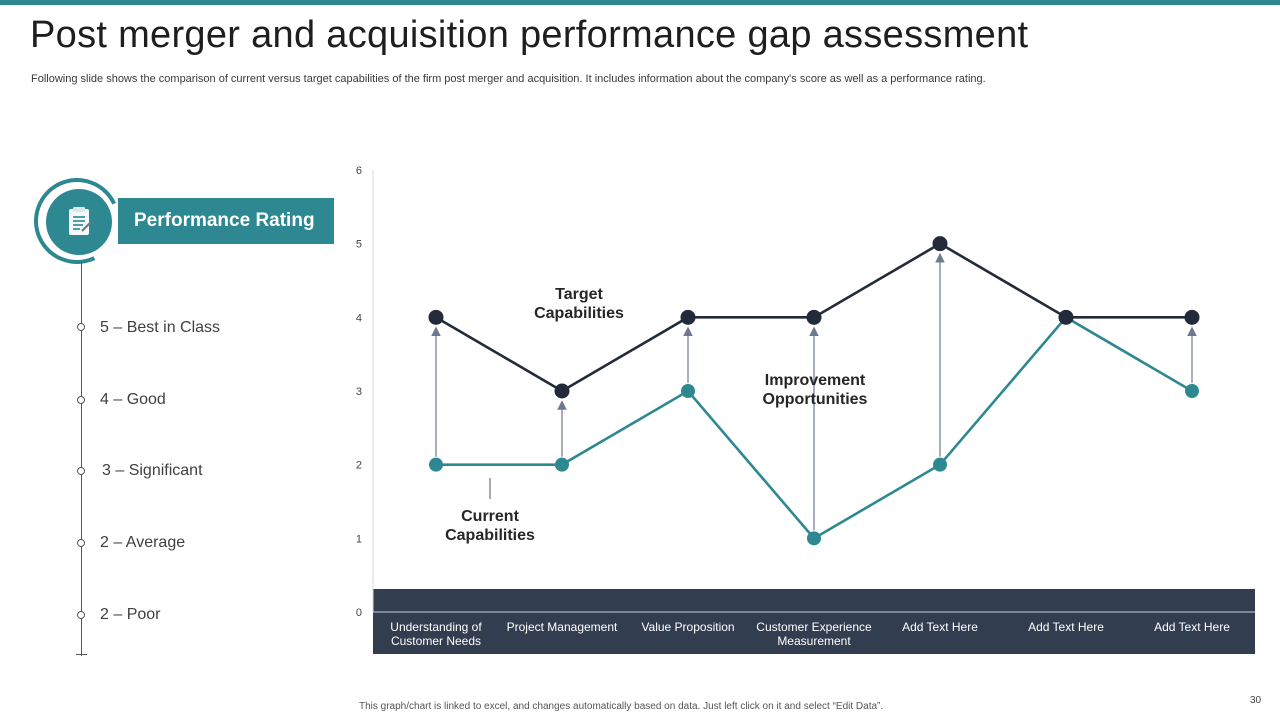 The image size is (1280, 720). What do you see at coordinates (814, 634) in the screenshot?
I see `x-tick-label: Customer Experience Measurement` at bounding box center [814, 634].